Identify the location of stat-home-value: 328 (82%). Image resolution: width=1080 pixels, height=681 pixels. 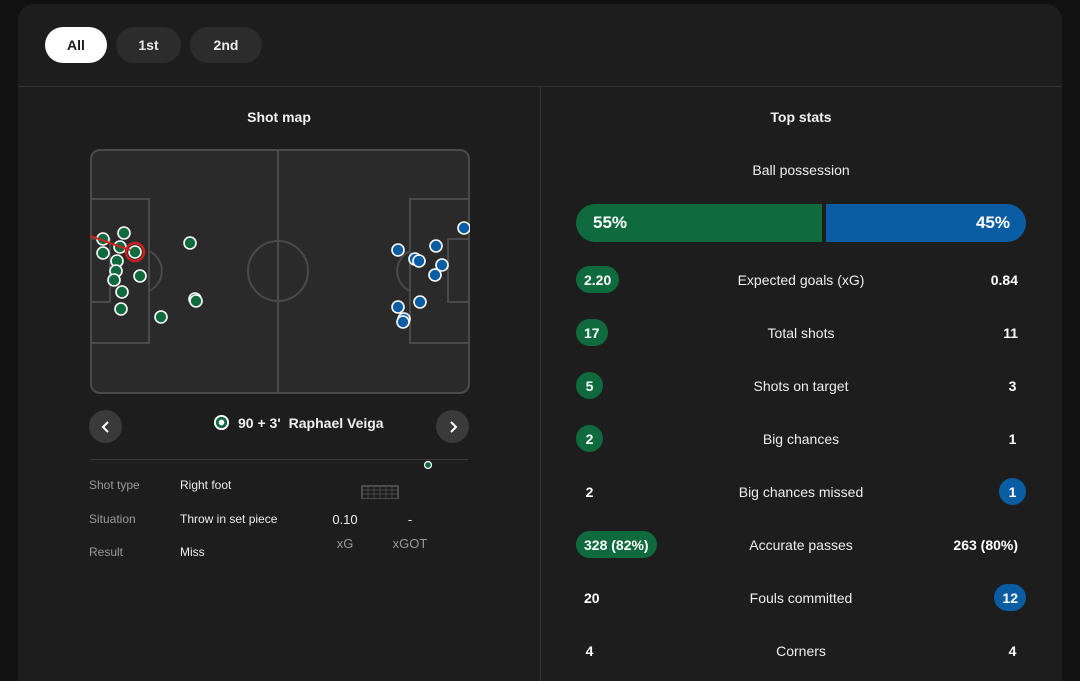
(616, 544).